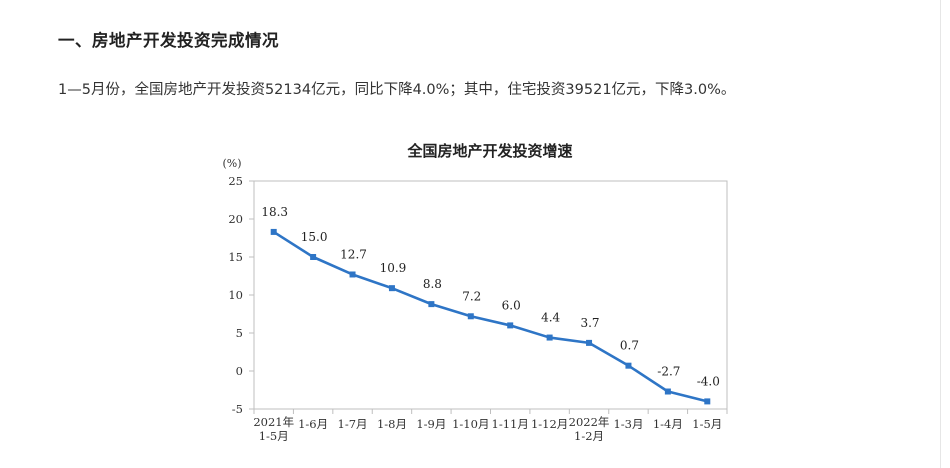 Image resolution: width=950 pixels, height=468 pixels. What do you see at coordinates (235, 219) in the screenshot?
I see `y-tick-label: 20` at bounding box center [235, 219].